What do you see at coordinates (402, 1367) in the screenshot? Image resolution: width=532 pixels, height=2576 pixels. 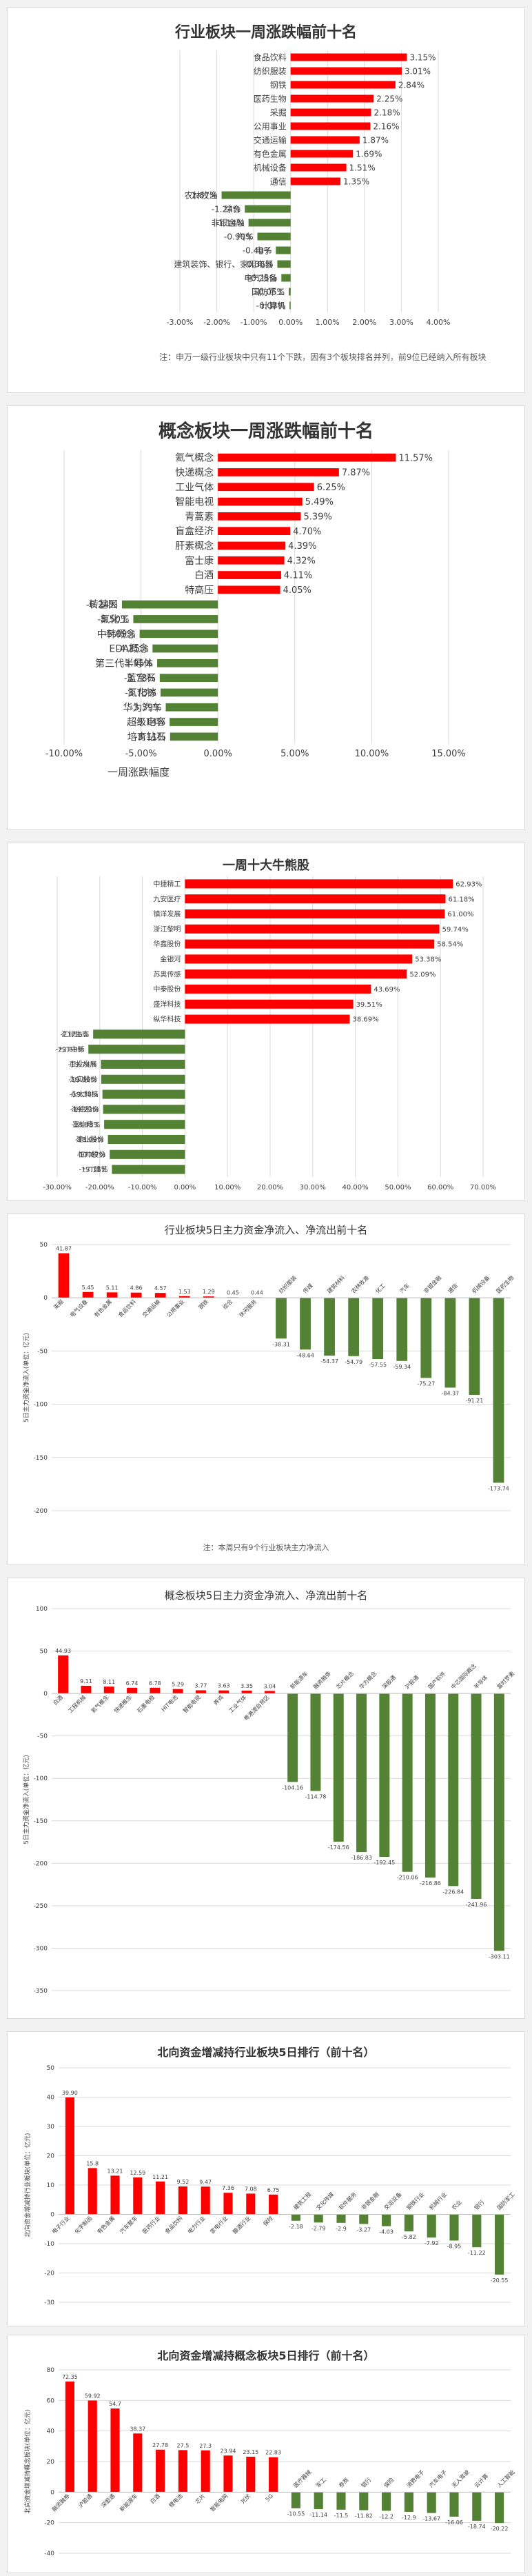 I see `data-label: -59.34` at bounding box center [402, 1367].